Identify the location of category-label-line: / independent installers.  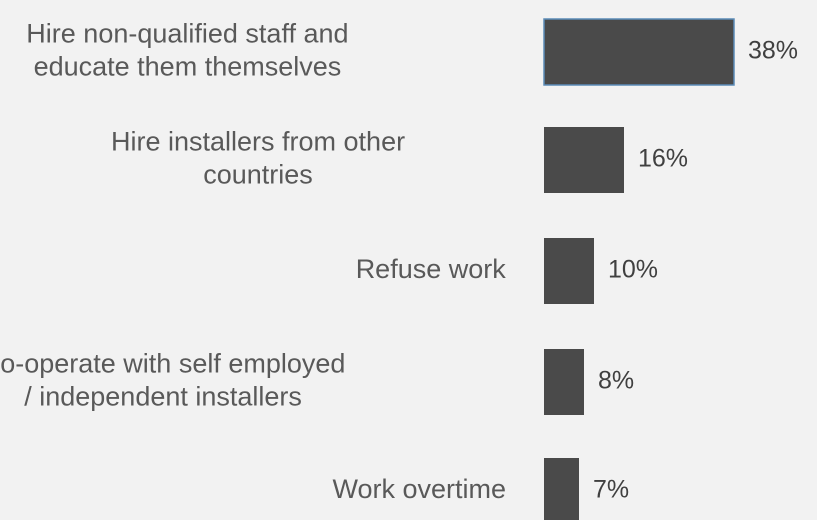
(163, 397).